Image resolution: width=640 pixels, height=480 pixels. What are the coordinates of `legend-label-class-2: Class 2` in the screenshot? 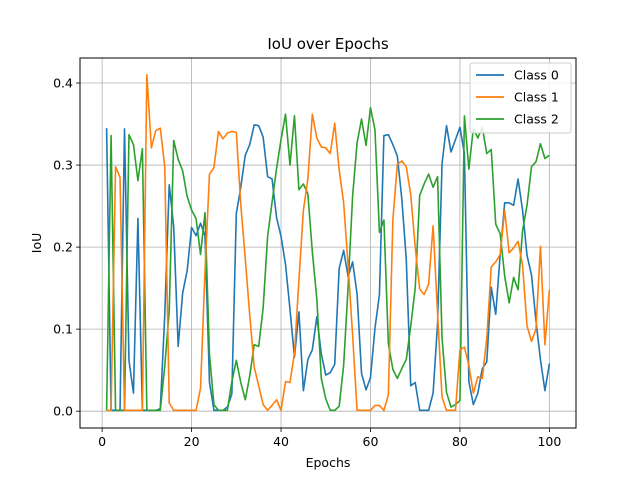 It's located at (536, 119).